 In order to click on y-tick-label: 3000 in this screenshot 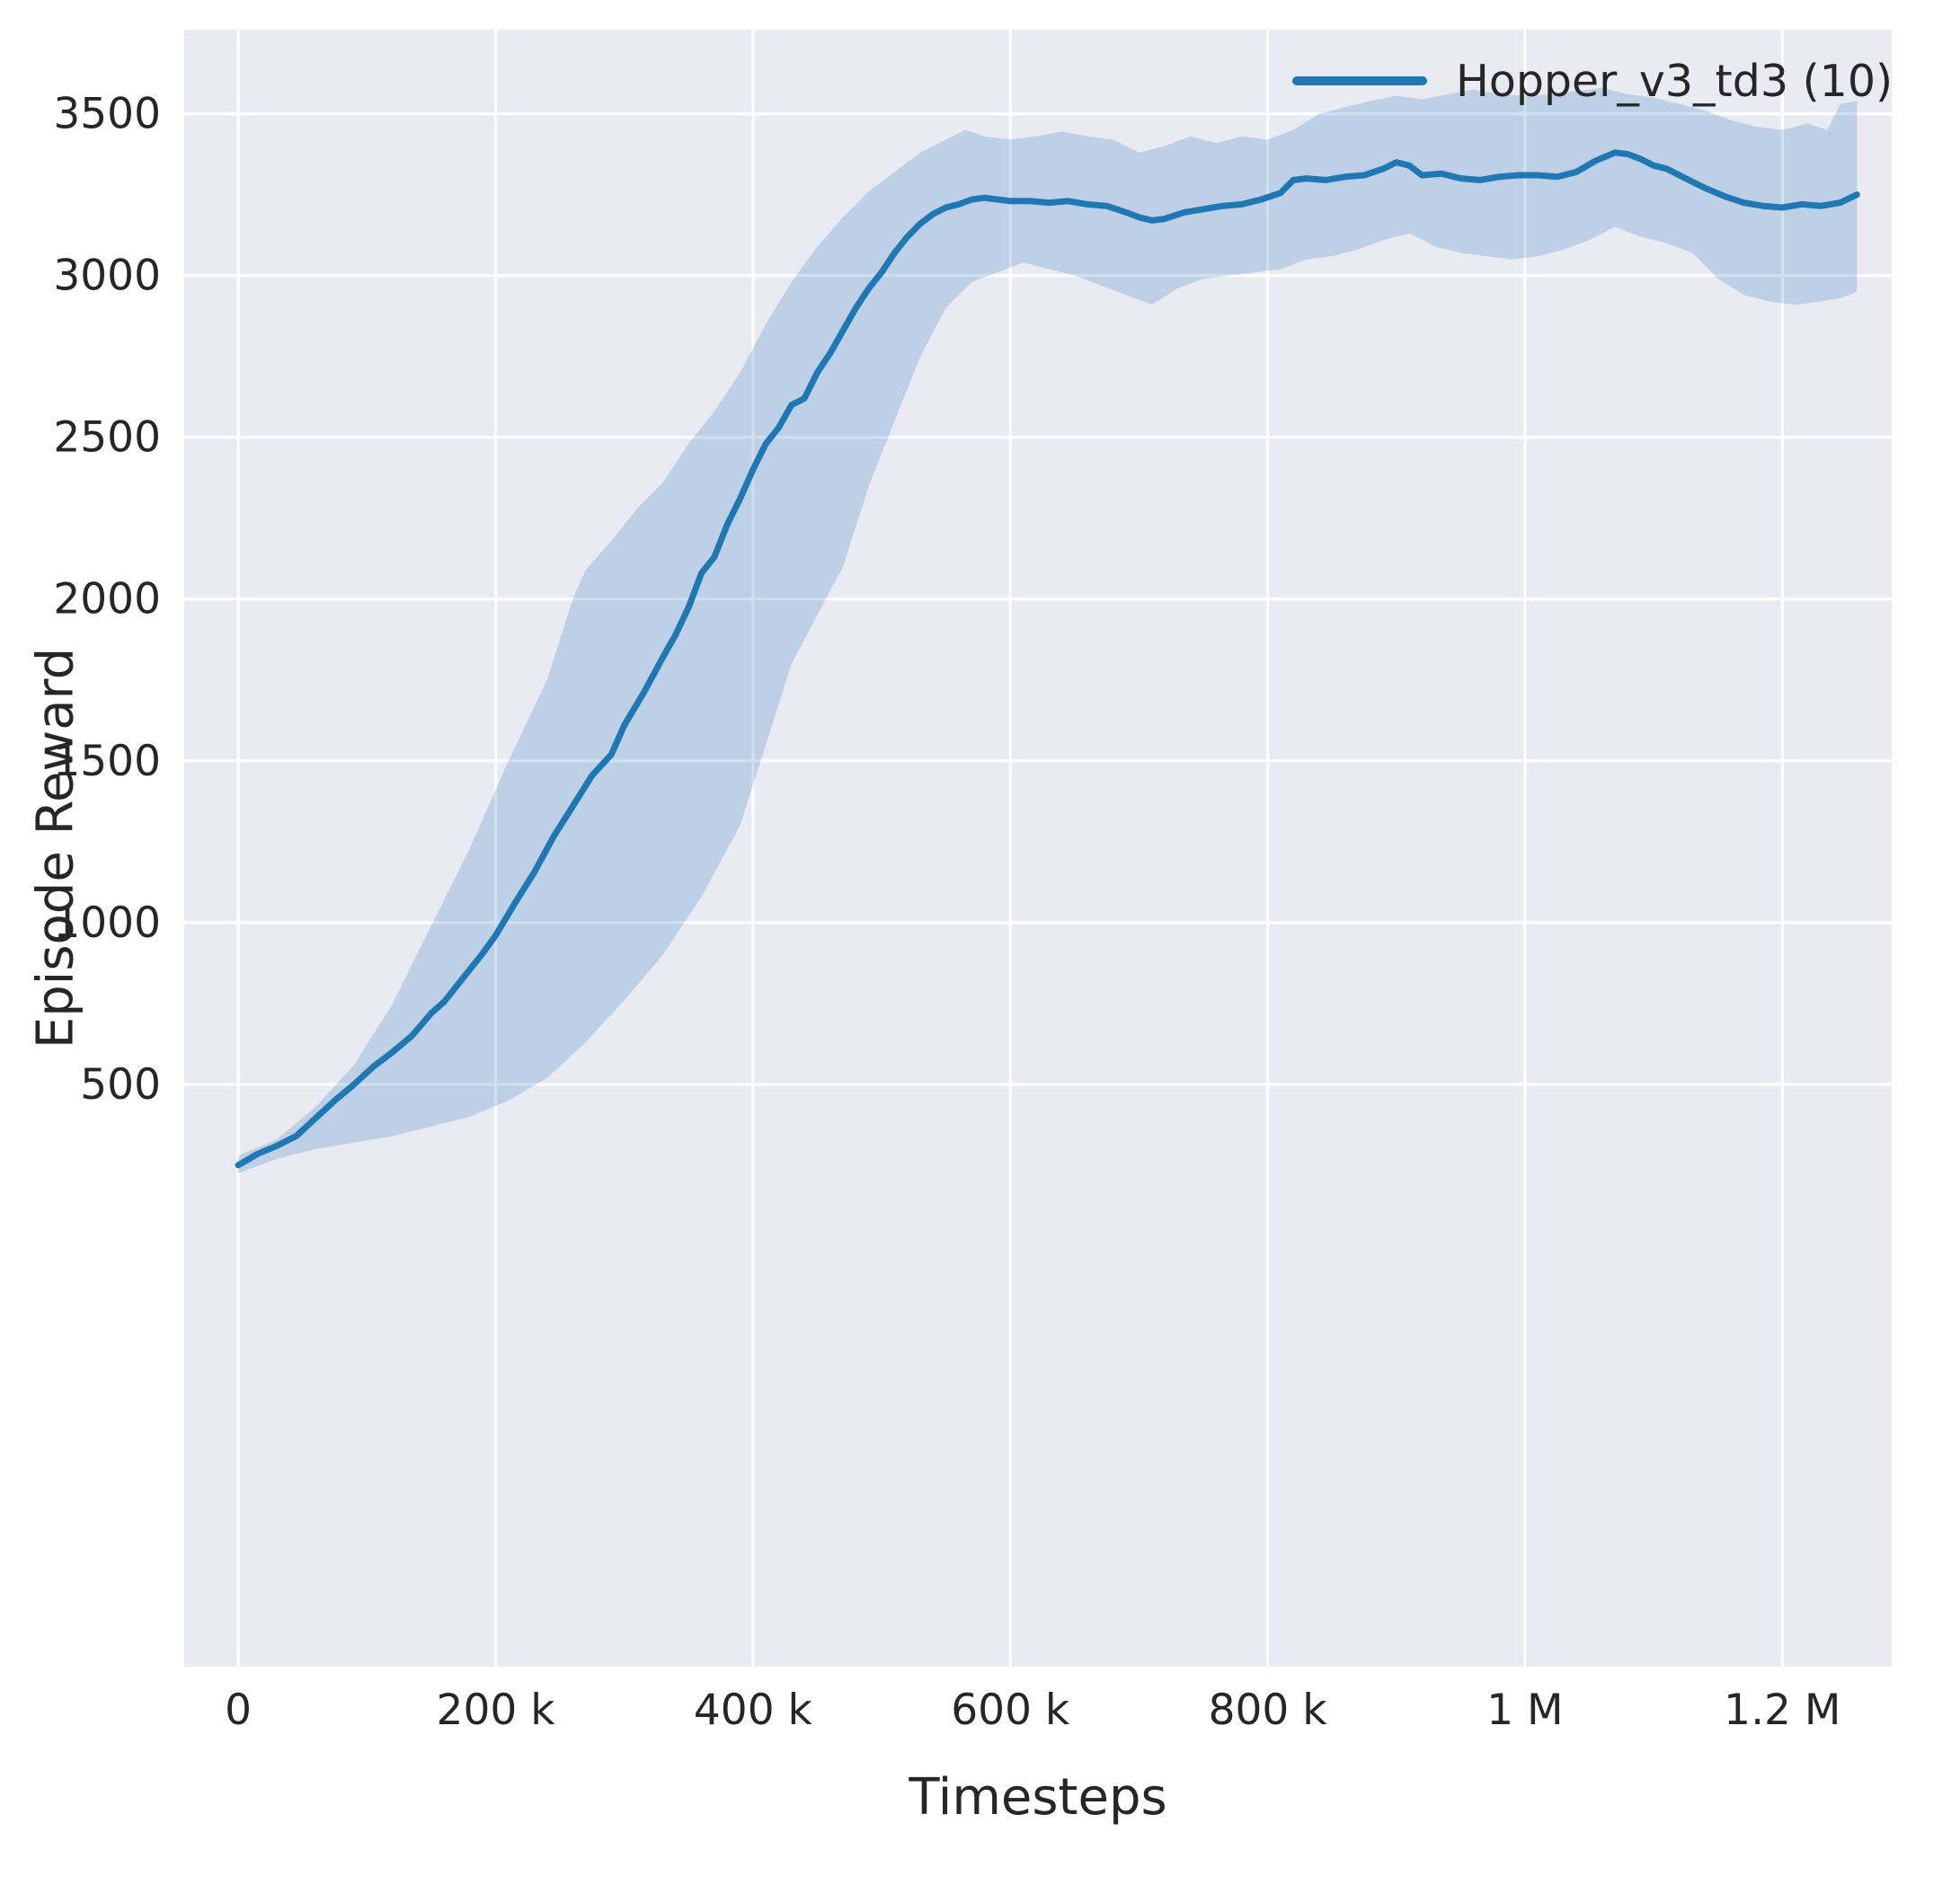, I will do `click(107, 276)`.